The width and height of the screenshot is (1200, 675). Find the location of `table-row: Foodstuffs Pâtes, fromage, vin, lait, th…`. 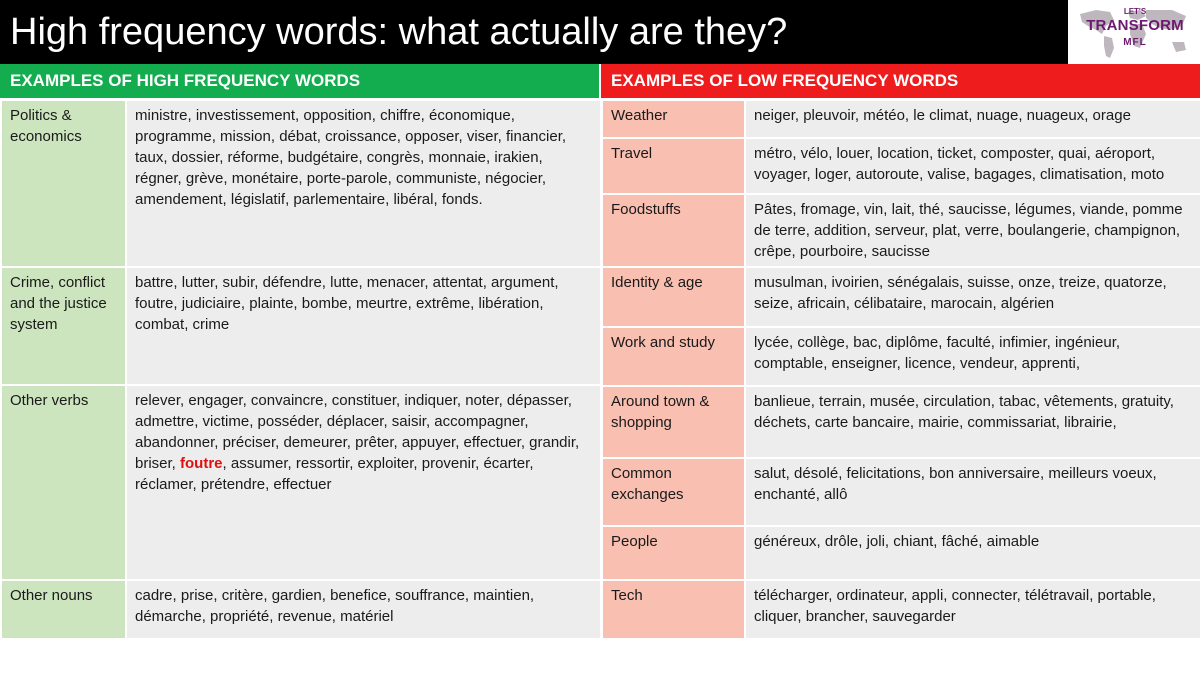

table-row: Foodstuffs Pâtes, fromage, vin, lait, th… is located at coordinates (900, 230).